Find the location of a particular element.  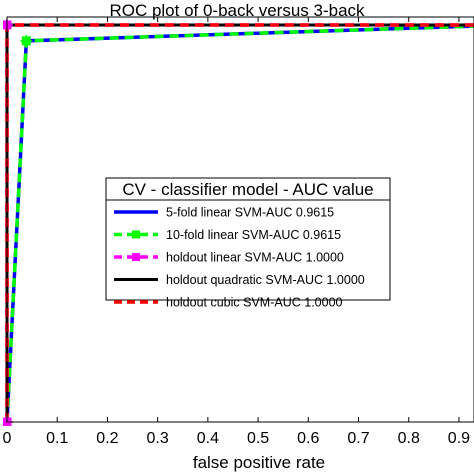

x-tick-label: 0.8 is located at coordinates (409, 438).